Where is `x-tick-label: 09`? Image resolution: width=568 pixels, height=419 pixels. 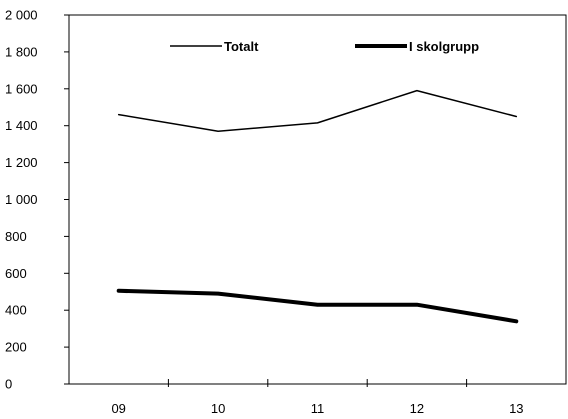
x-tick-label: 09 is located at coordinates (118, 408).